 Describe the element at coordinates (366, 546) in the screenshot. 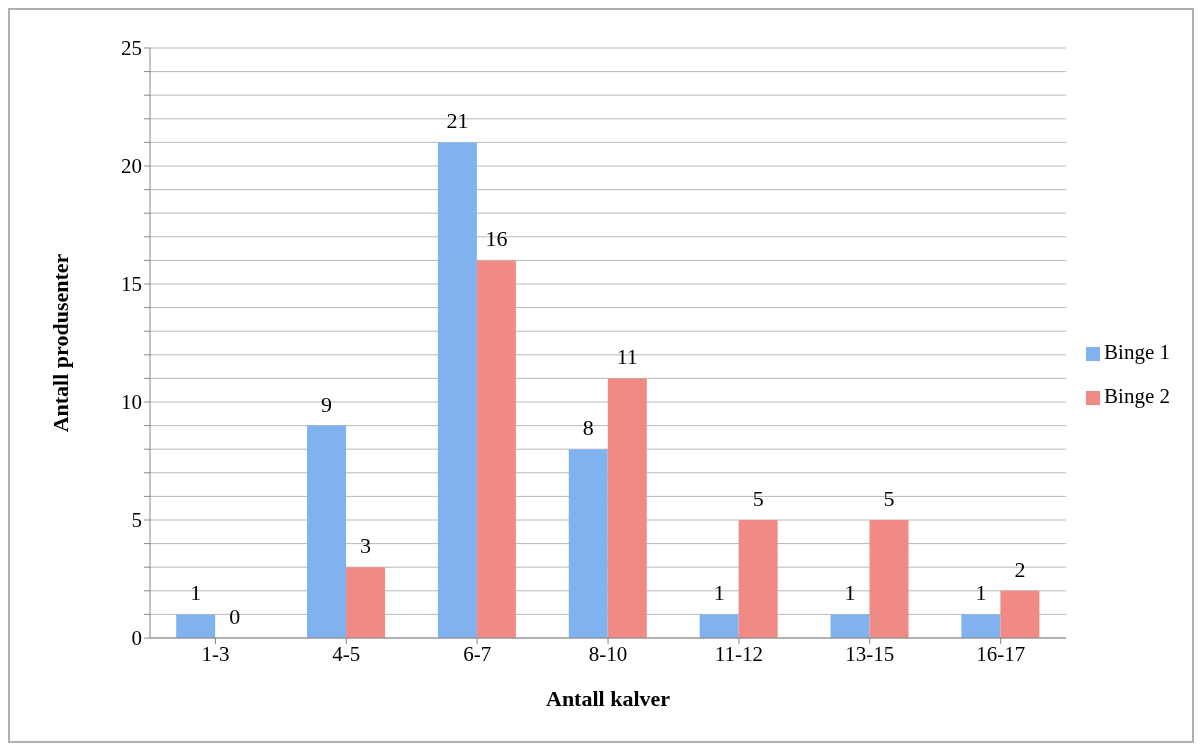

I see `data-label: 3` at that location.